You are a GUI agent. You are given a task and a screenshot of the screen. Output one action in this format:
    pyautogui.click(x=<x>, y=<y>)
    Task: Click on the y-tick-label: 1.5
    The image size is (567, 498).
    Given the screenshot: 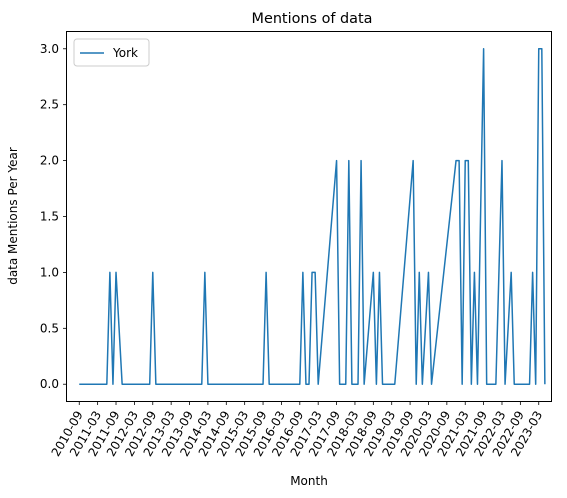 What is the action you would take?
    pyautogui.click(x=49, y=217)
    